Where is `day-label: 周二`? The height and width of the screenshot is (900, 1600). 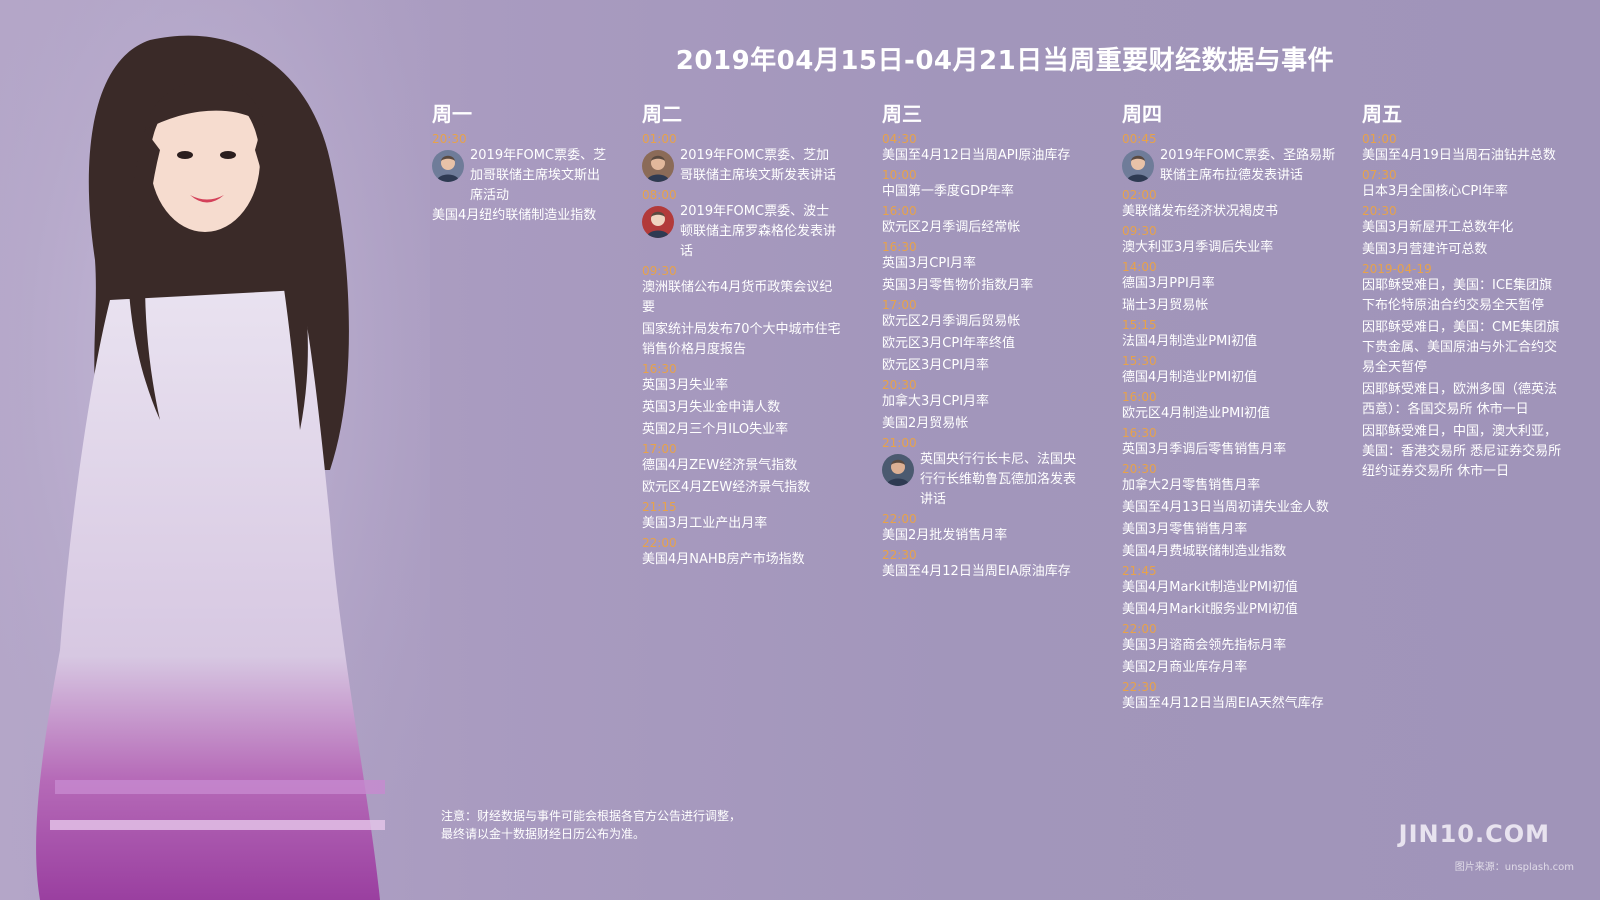 day-label: 周二 is located at coordinates (662, 114).